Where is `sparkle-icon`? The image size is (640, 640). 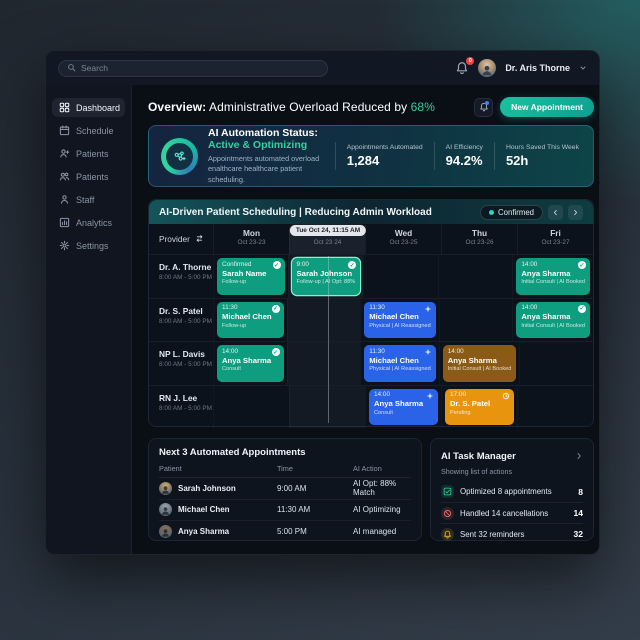 sparkle-icon is located at coordinates (428, 352).